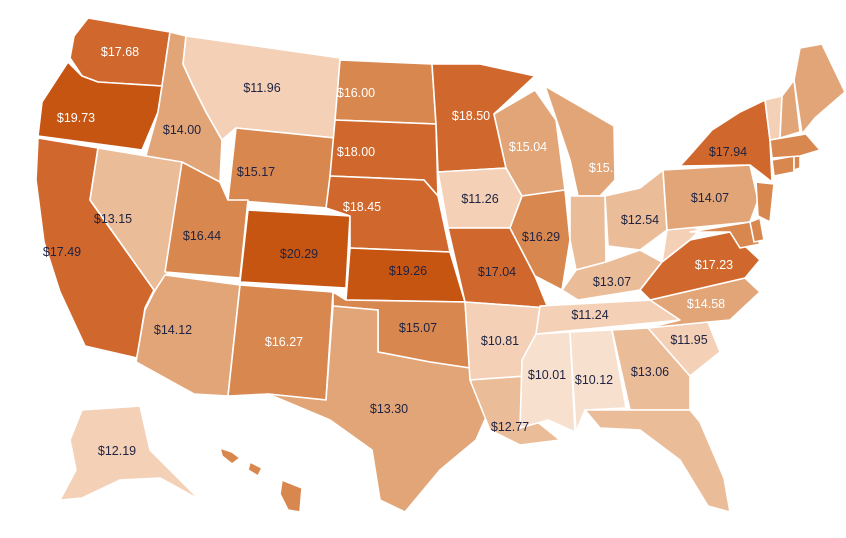 Image resolution: width=846 pixels, height=538 pixels. Describe the element at coordinates (819, 89) in the screenshot. I see `state-me` at that location.